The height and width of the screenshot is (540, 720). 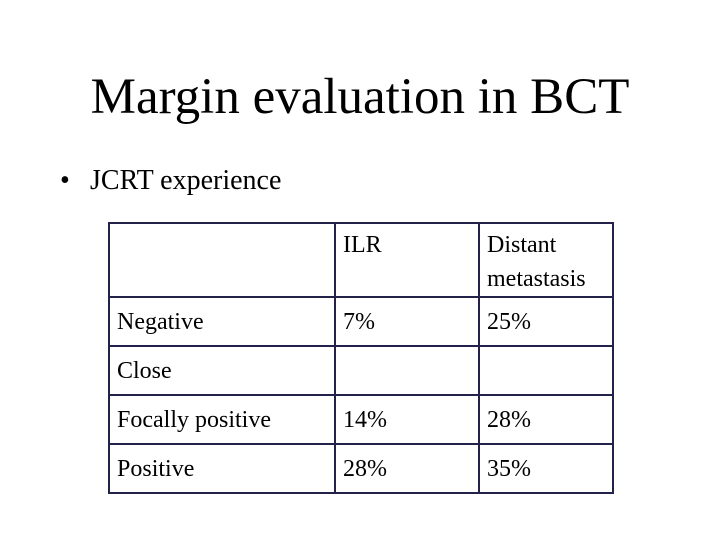 What do you see at coordinates (186, 180) in the screenshot?
I see `bullet-text: JCRT experience` at bounding box center [186, 180].